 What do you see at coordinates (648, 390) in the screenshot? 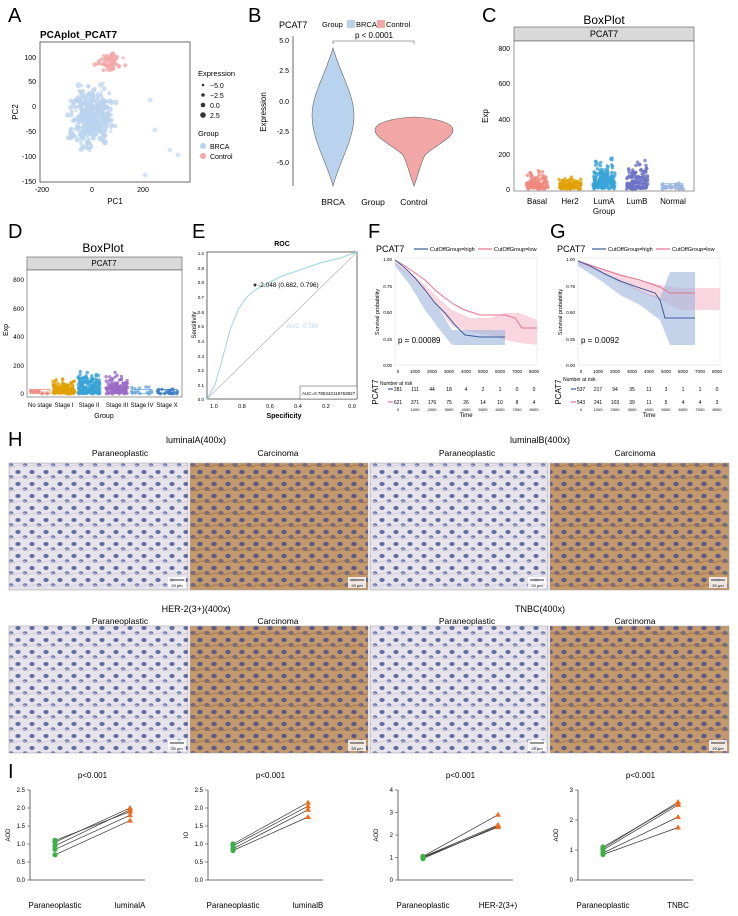
I see `risk-count-high: 11` at bounding box center [648, 390].